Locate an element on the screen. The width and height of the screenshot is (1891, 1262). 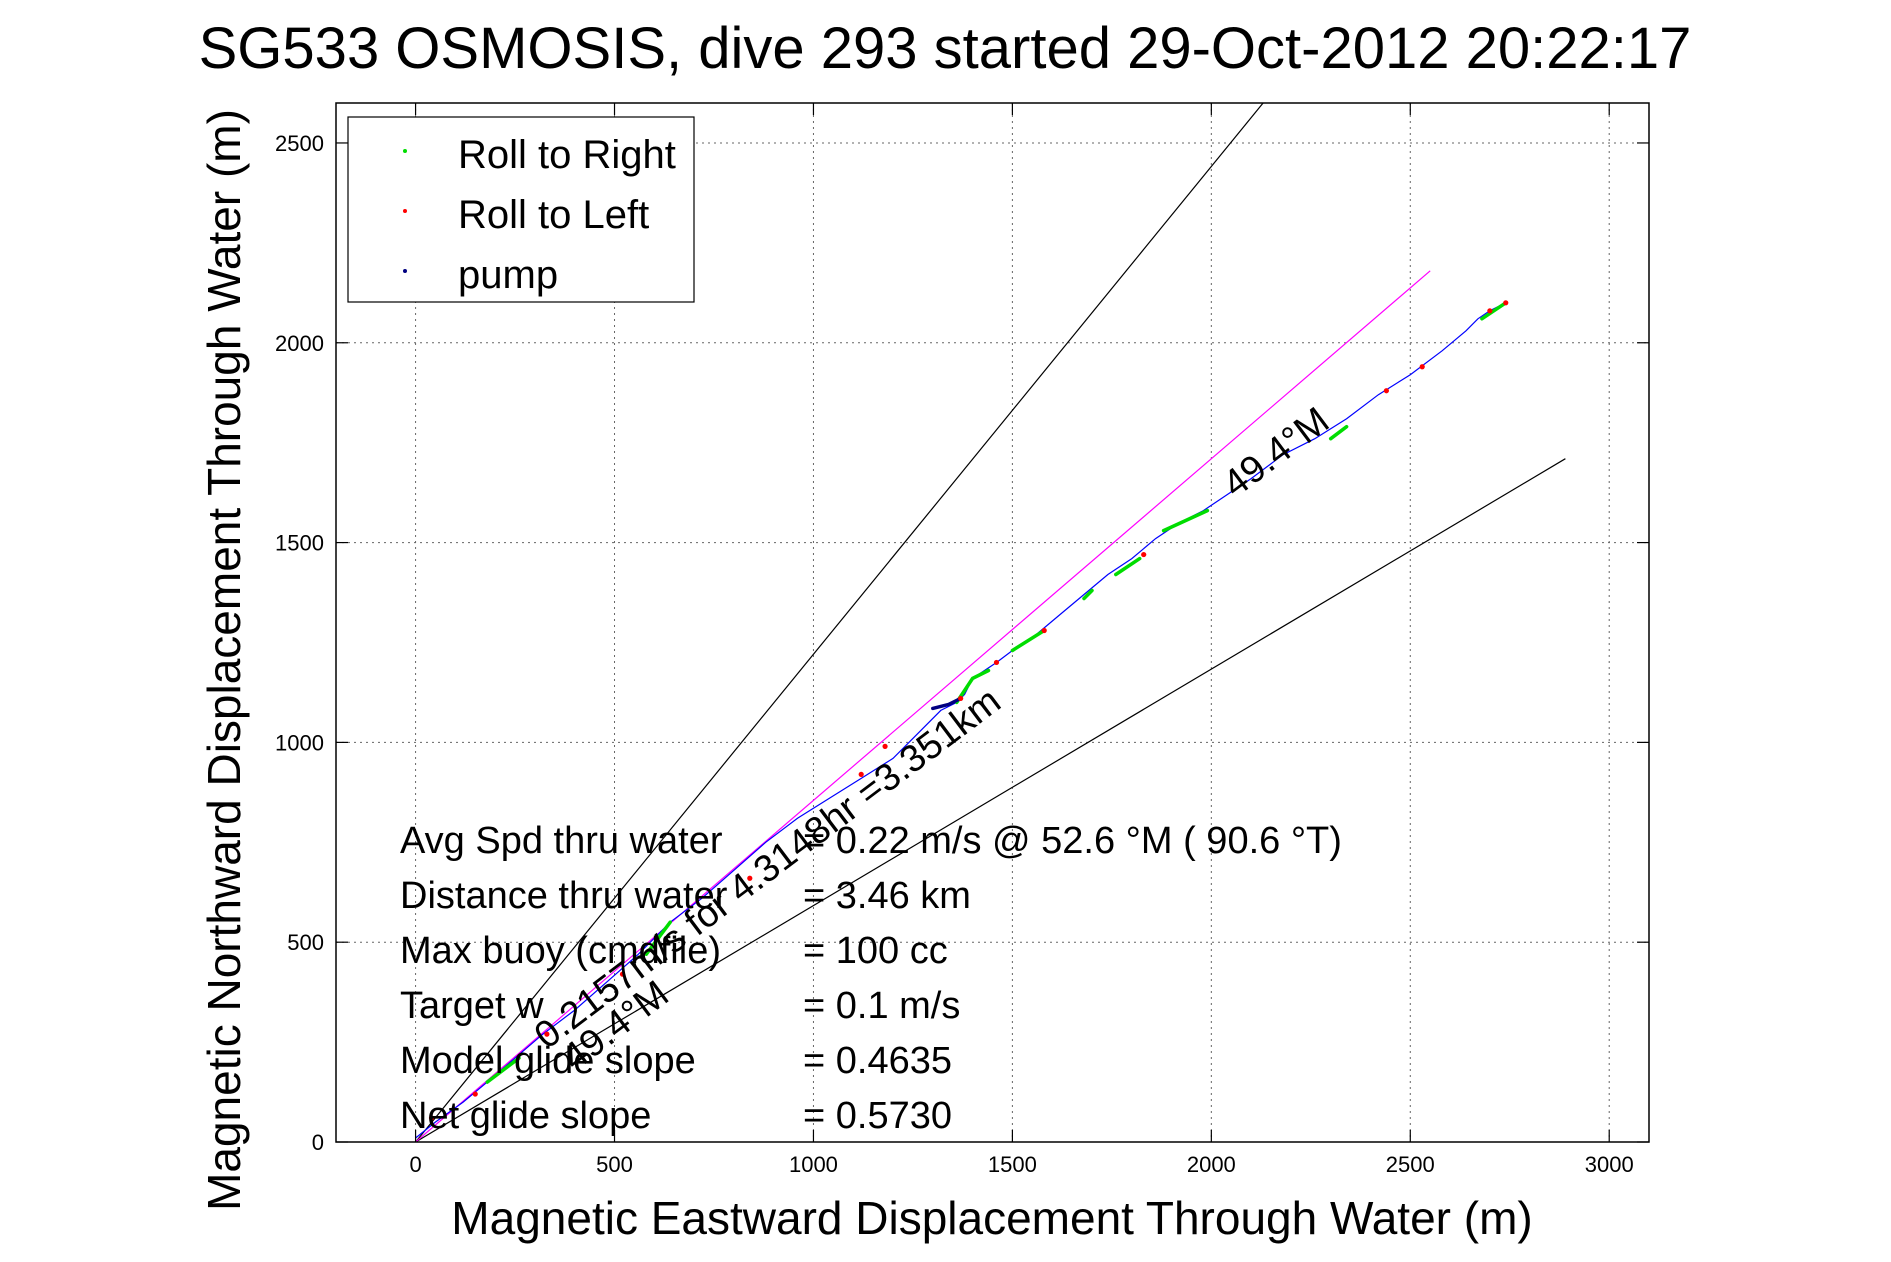
legend-label-roll-left: Roll to Left is located at coordinates (553, 215).